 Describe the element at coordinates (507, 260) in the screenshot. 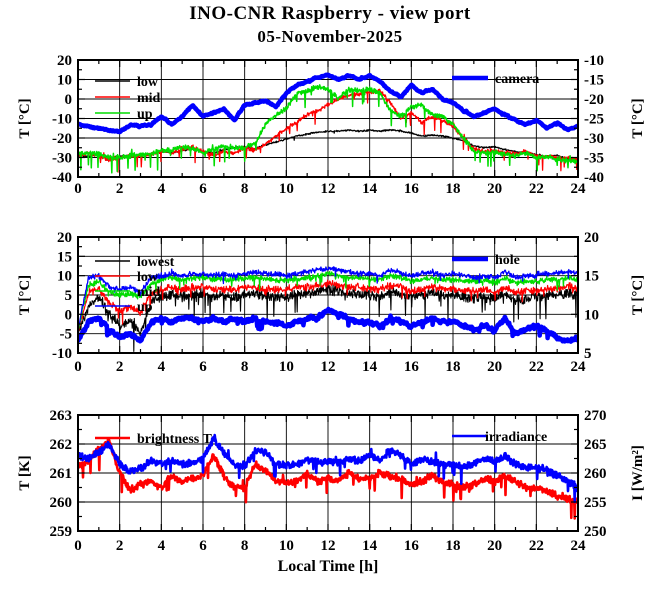

I see `legend-label: hole` at that location.